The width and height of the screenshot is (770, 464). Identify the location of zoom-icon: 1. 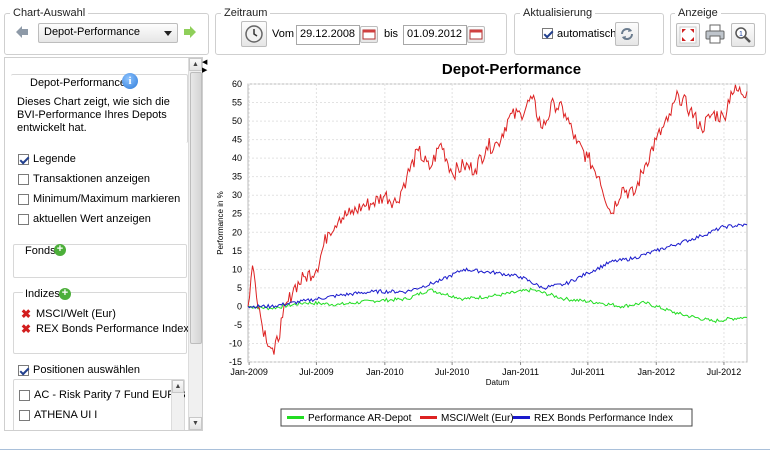
(743, 35).